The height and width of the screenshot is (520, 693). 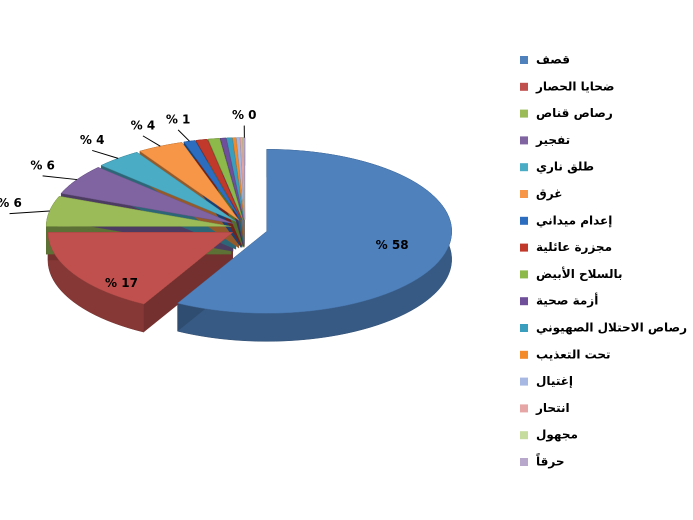 I want to click on legend-label: إغتيال, so click(x=554, y=381).